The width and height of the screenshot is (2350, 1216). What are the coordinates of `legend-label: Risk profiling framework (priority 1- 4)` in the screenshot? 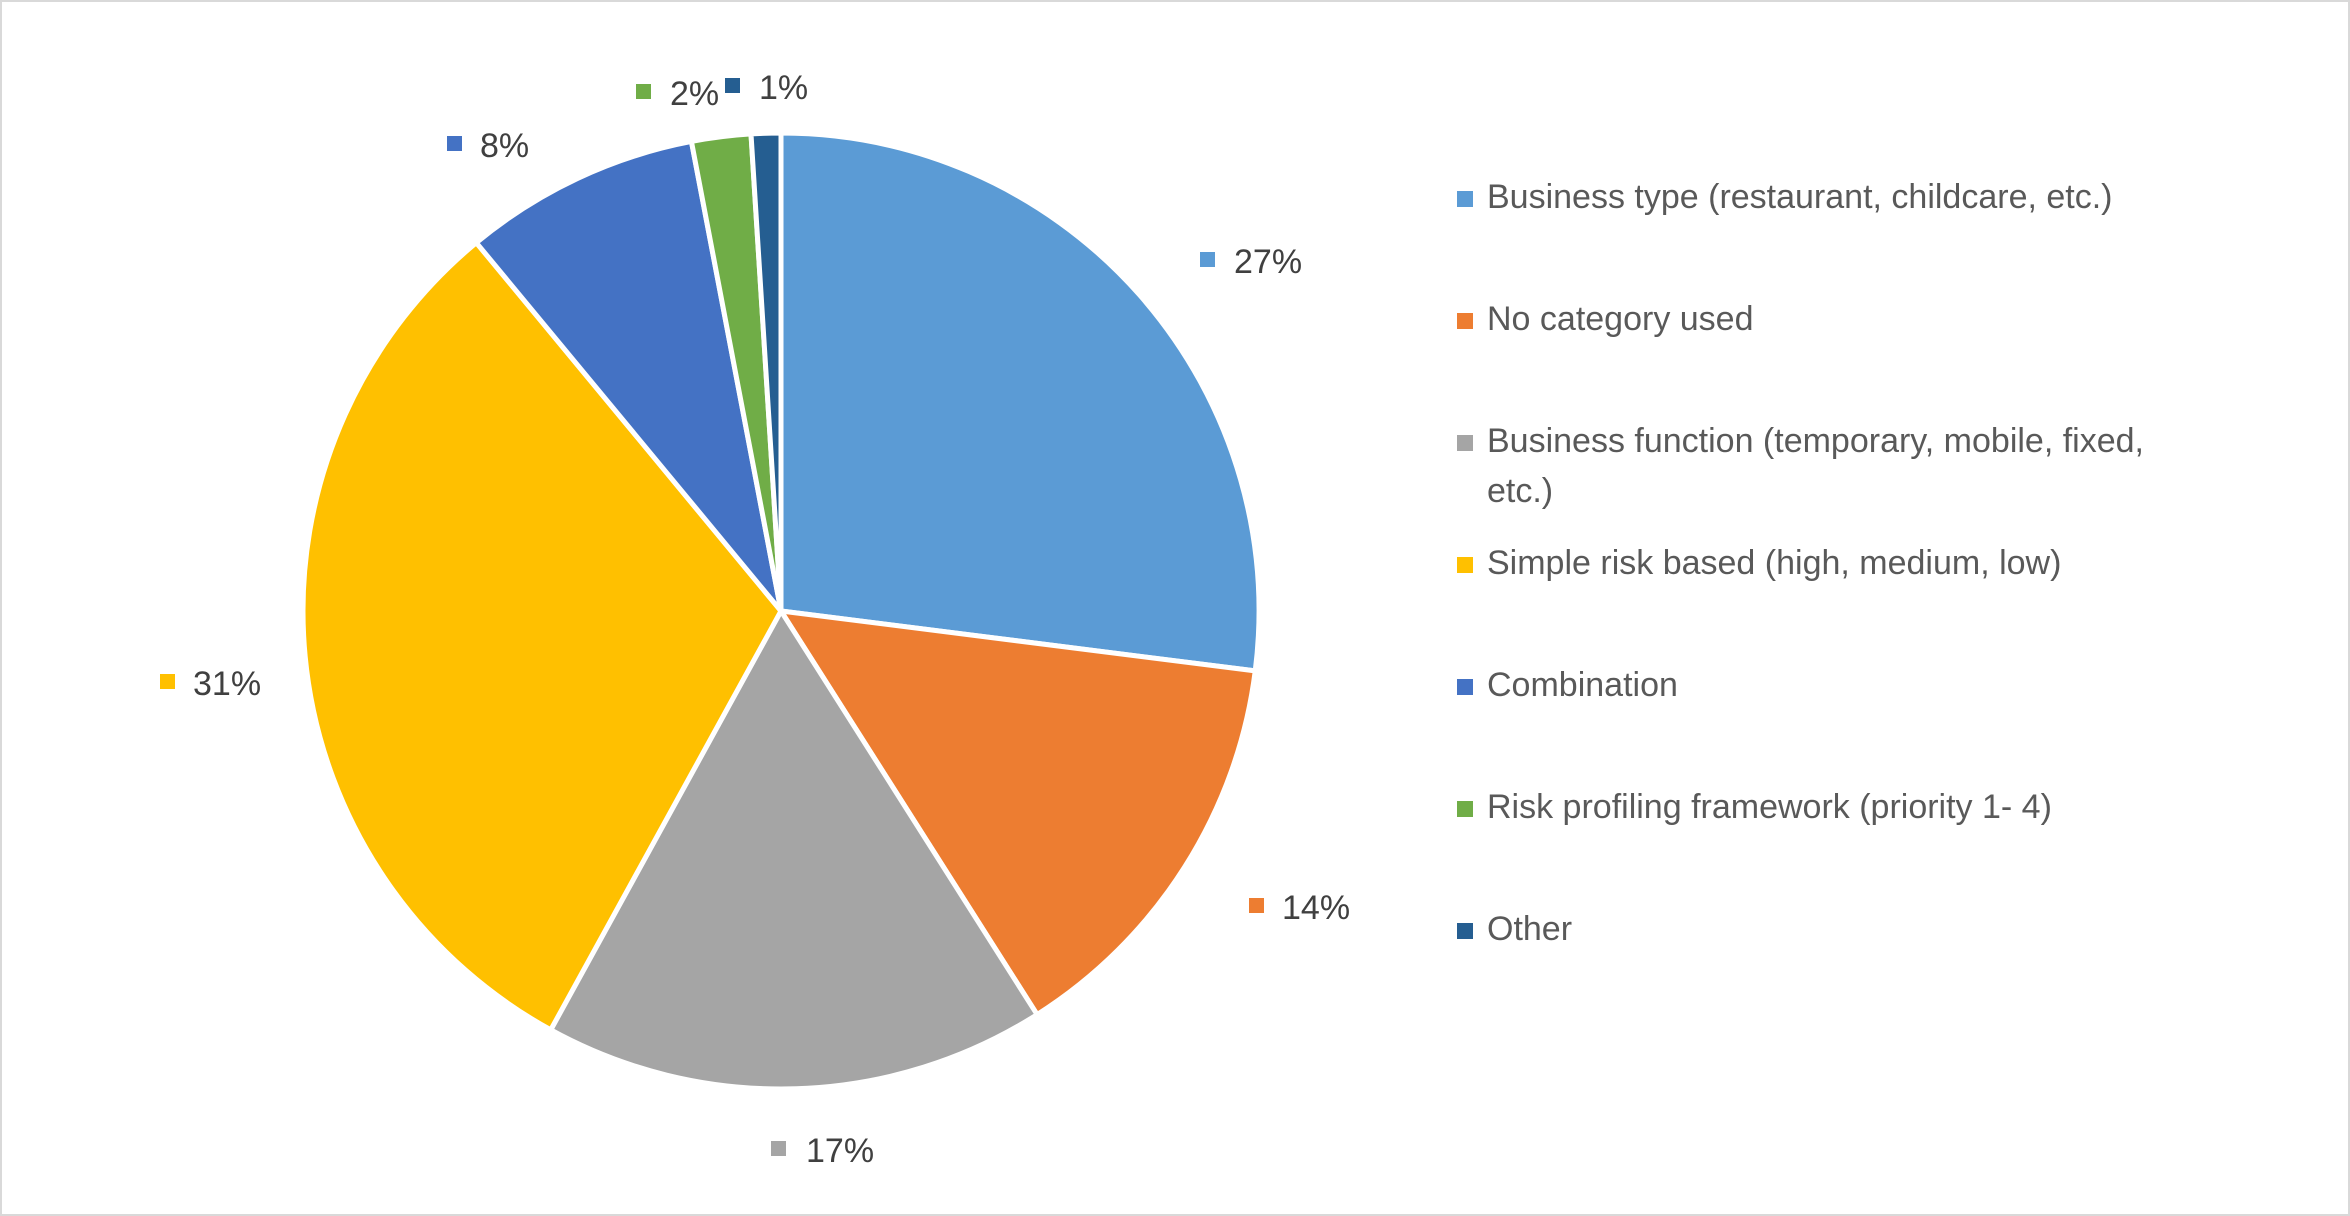 It's located at (1769, 807).